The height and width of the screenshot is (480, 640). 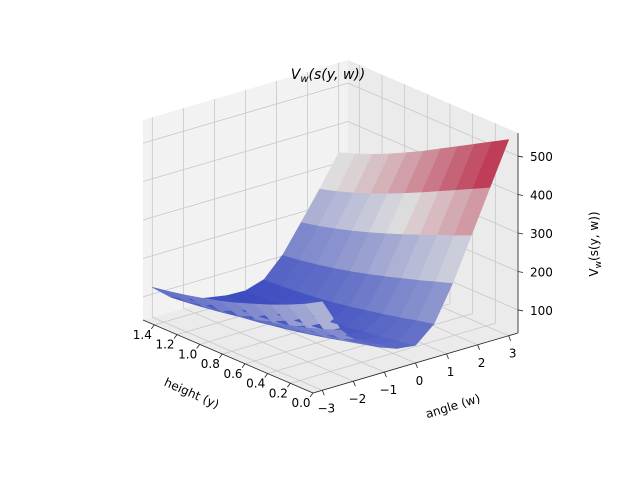 I want to click on y-tick-label: −2, so click(x=358, y=399).